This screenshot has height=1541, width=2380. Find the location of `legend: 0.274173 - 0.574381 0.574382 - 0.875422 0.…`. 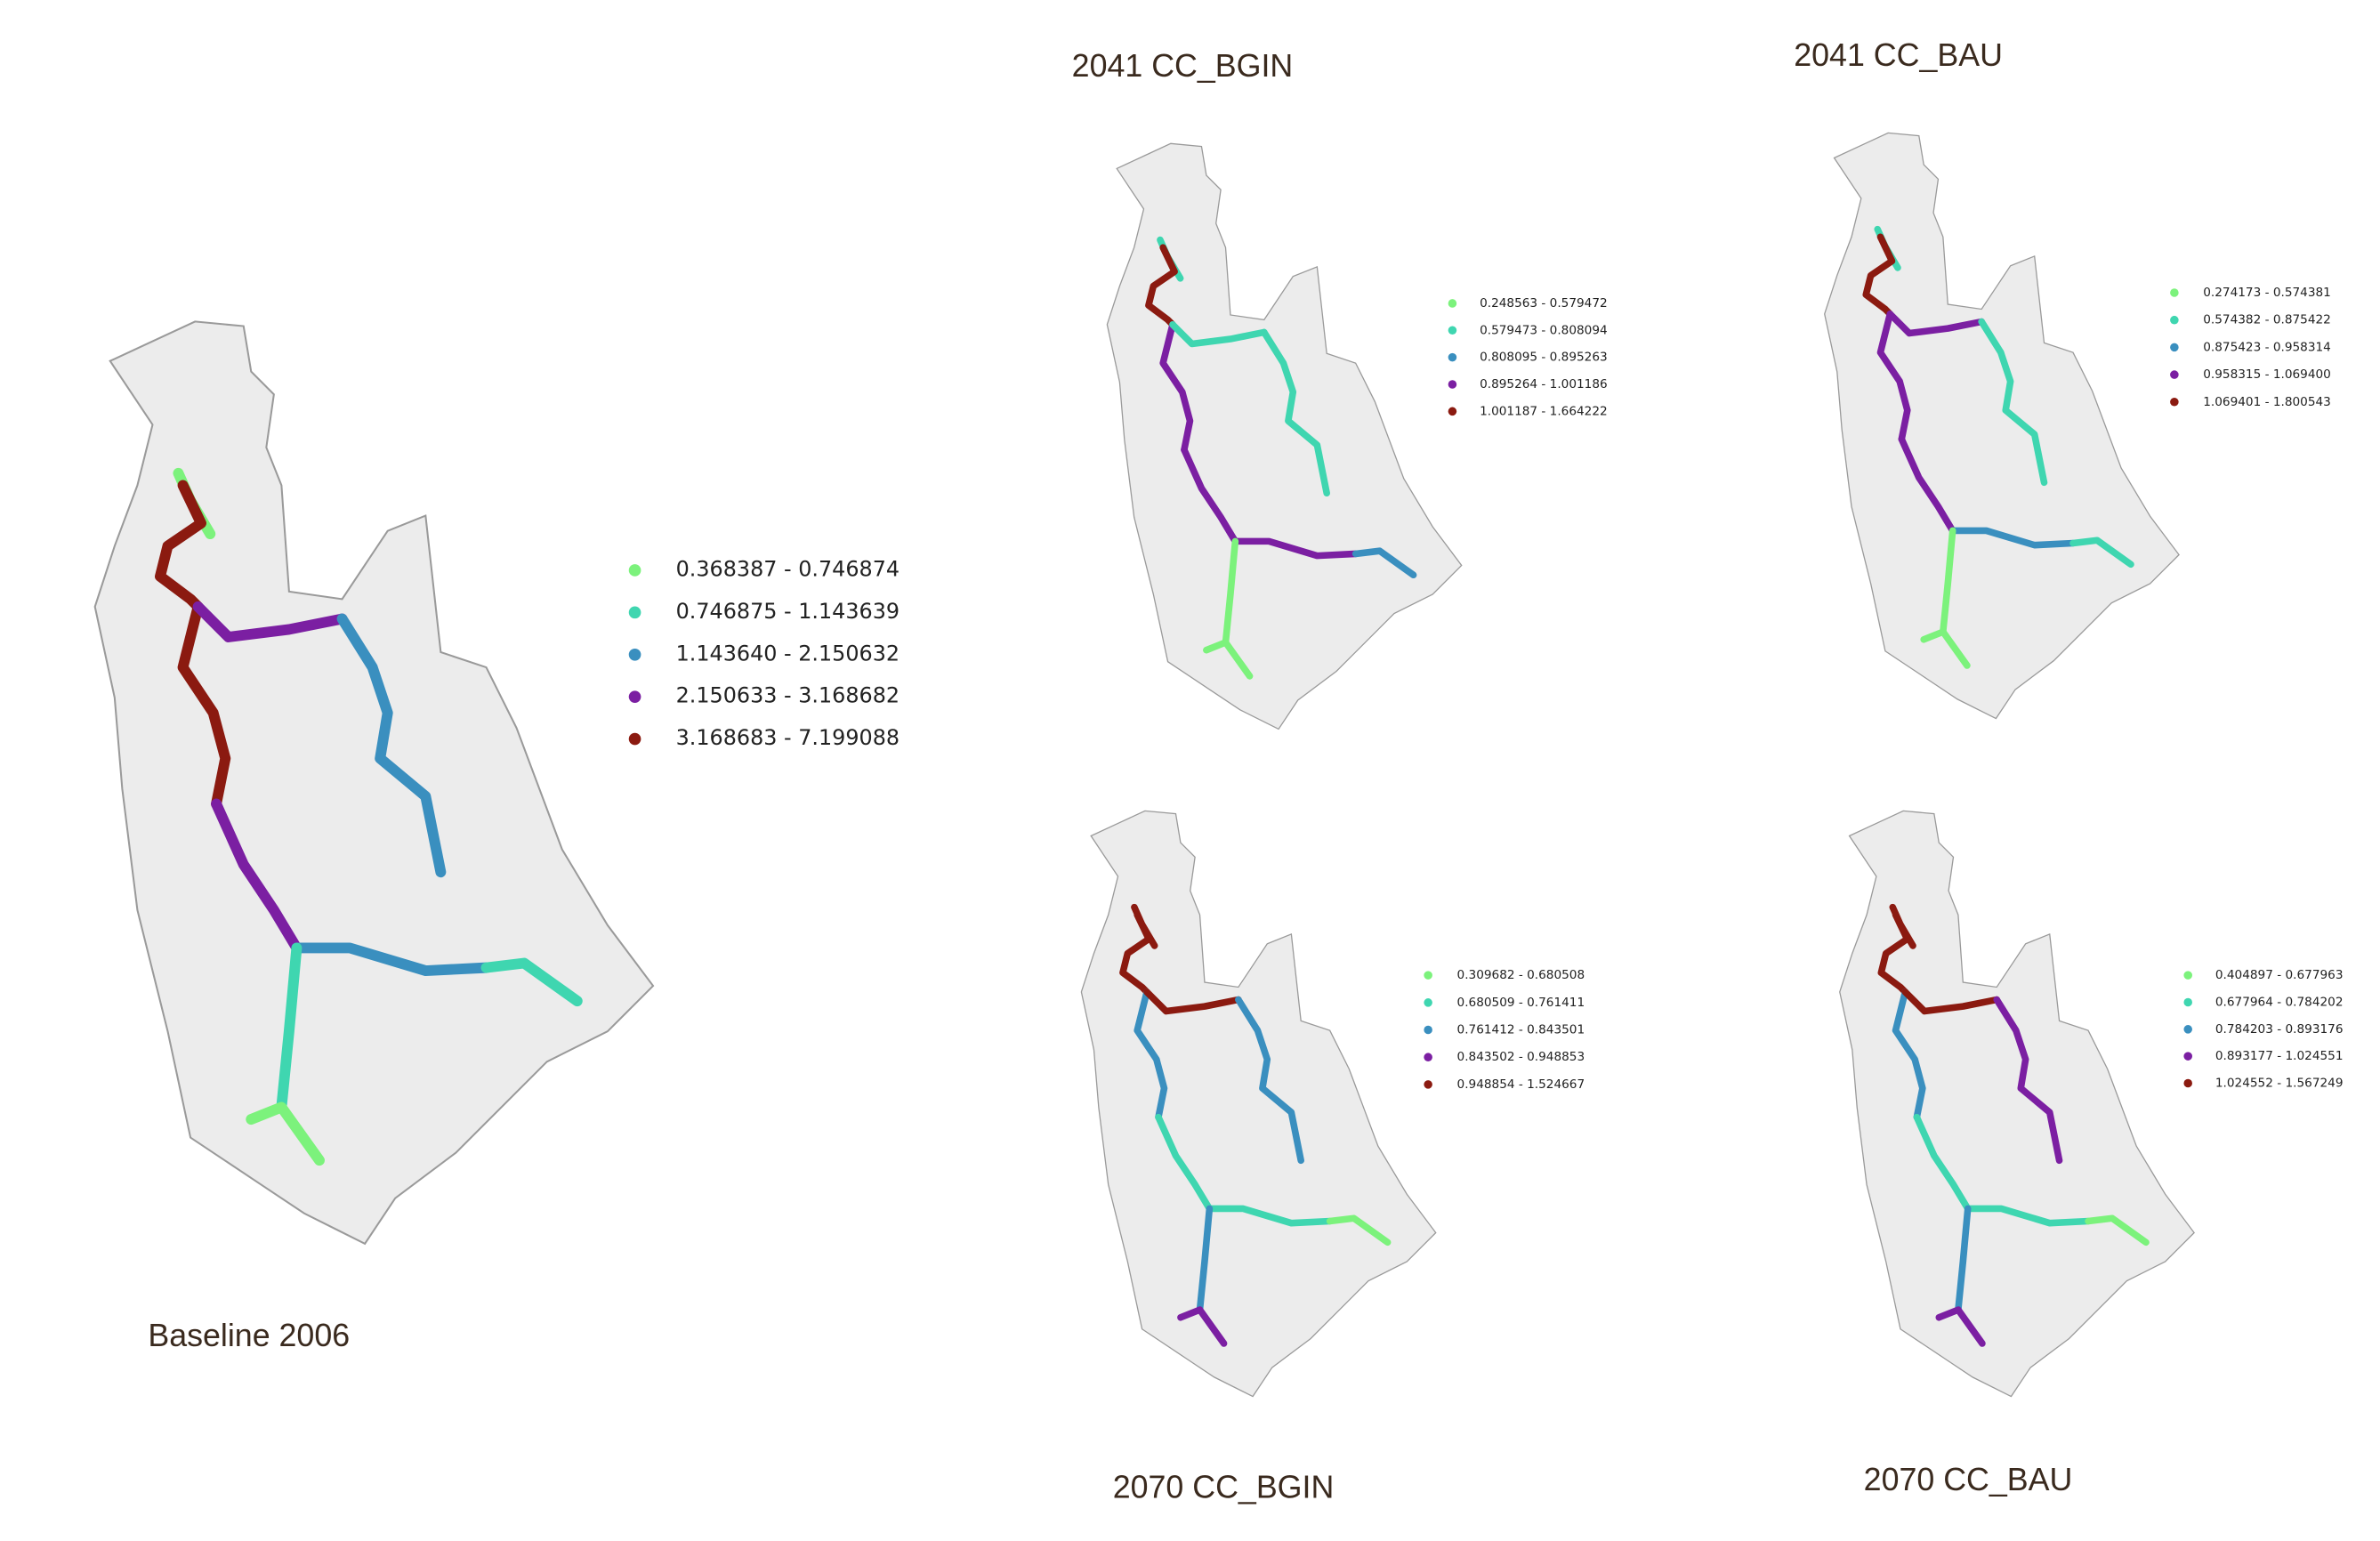

legend: 0.274173 - 0.574381 0.574382 - 0.875422 0.… is located at coordinates (2250, 347).